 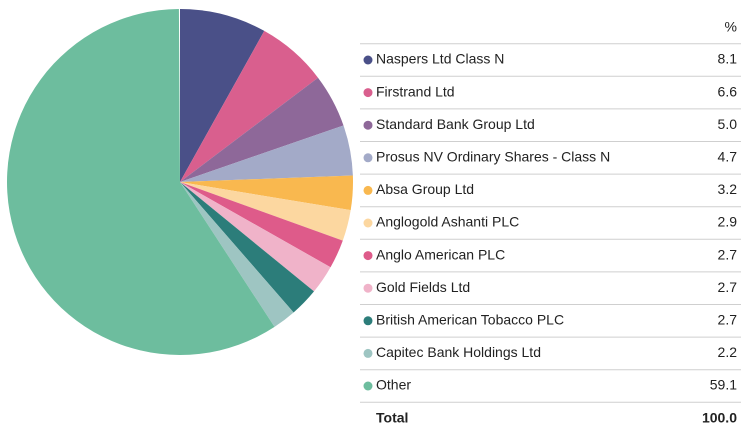 I want to click on legend-label: Capitec Bank Holdings Ltd, so click(x=458, y=352).